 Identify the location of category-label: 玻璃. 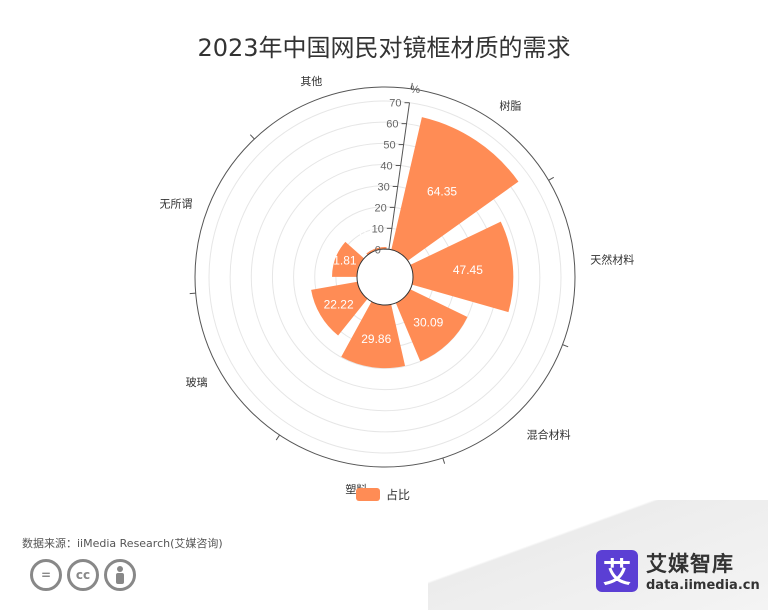
(197, 382).